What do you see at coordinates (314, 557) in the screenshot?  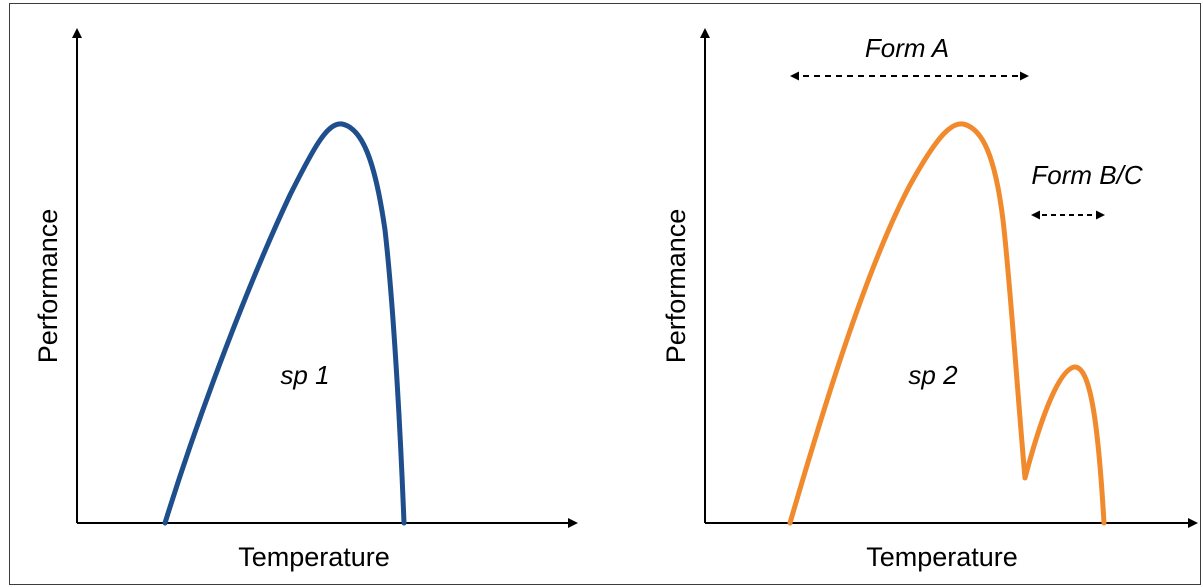 I see `xlabel-panel1: Temperature` at bounding box center [314, 557].